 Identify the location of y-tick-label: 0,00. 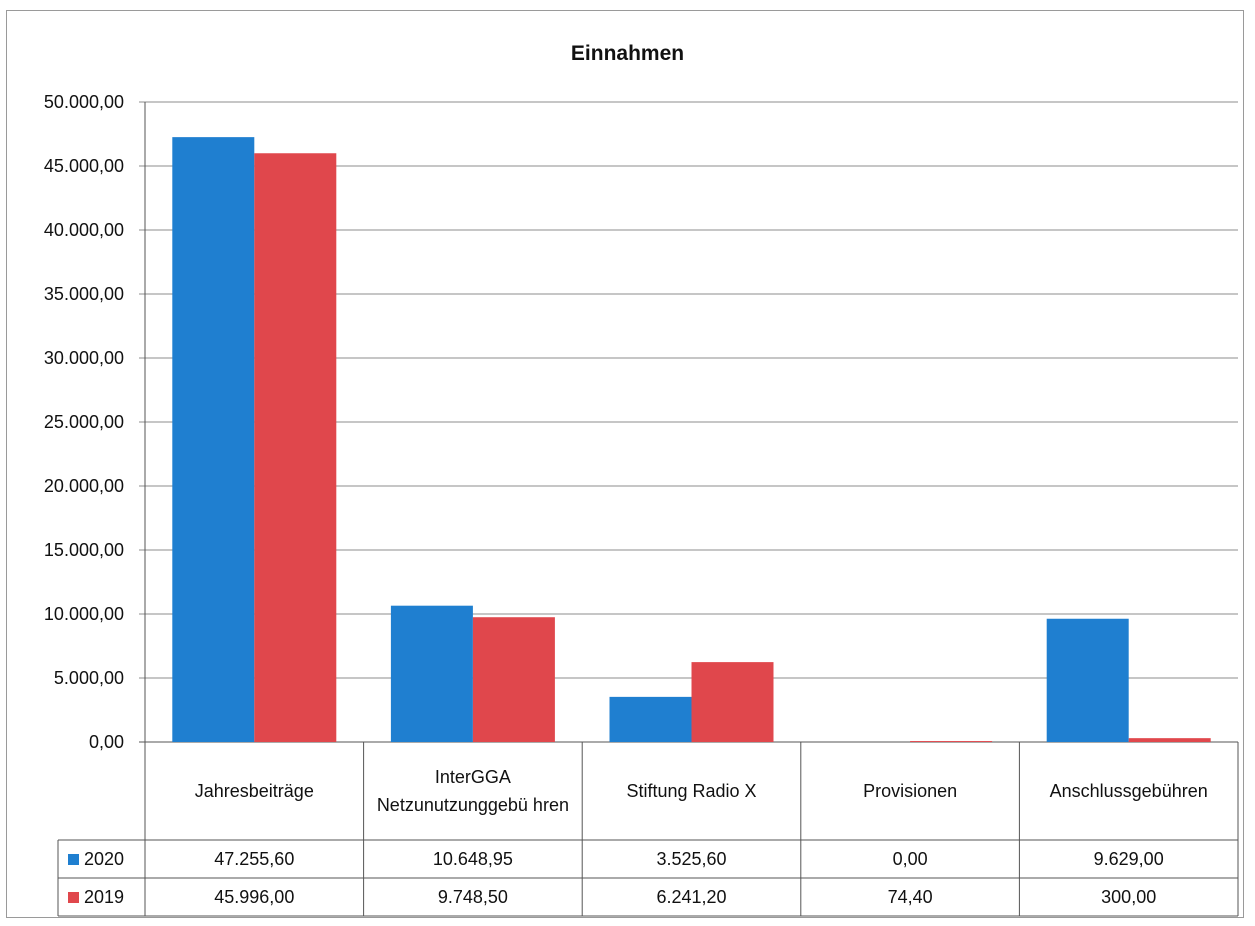
(106, 742).